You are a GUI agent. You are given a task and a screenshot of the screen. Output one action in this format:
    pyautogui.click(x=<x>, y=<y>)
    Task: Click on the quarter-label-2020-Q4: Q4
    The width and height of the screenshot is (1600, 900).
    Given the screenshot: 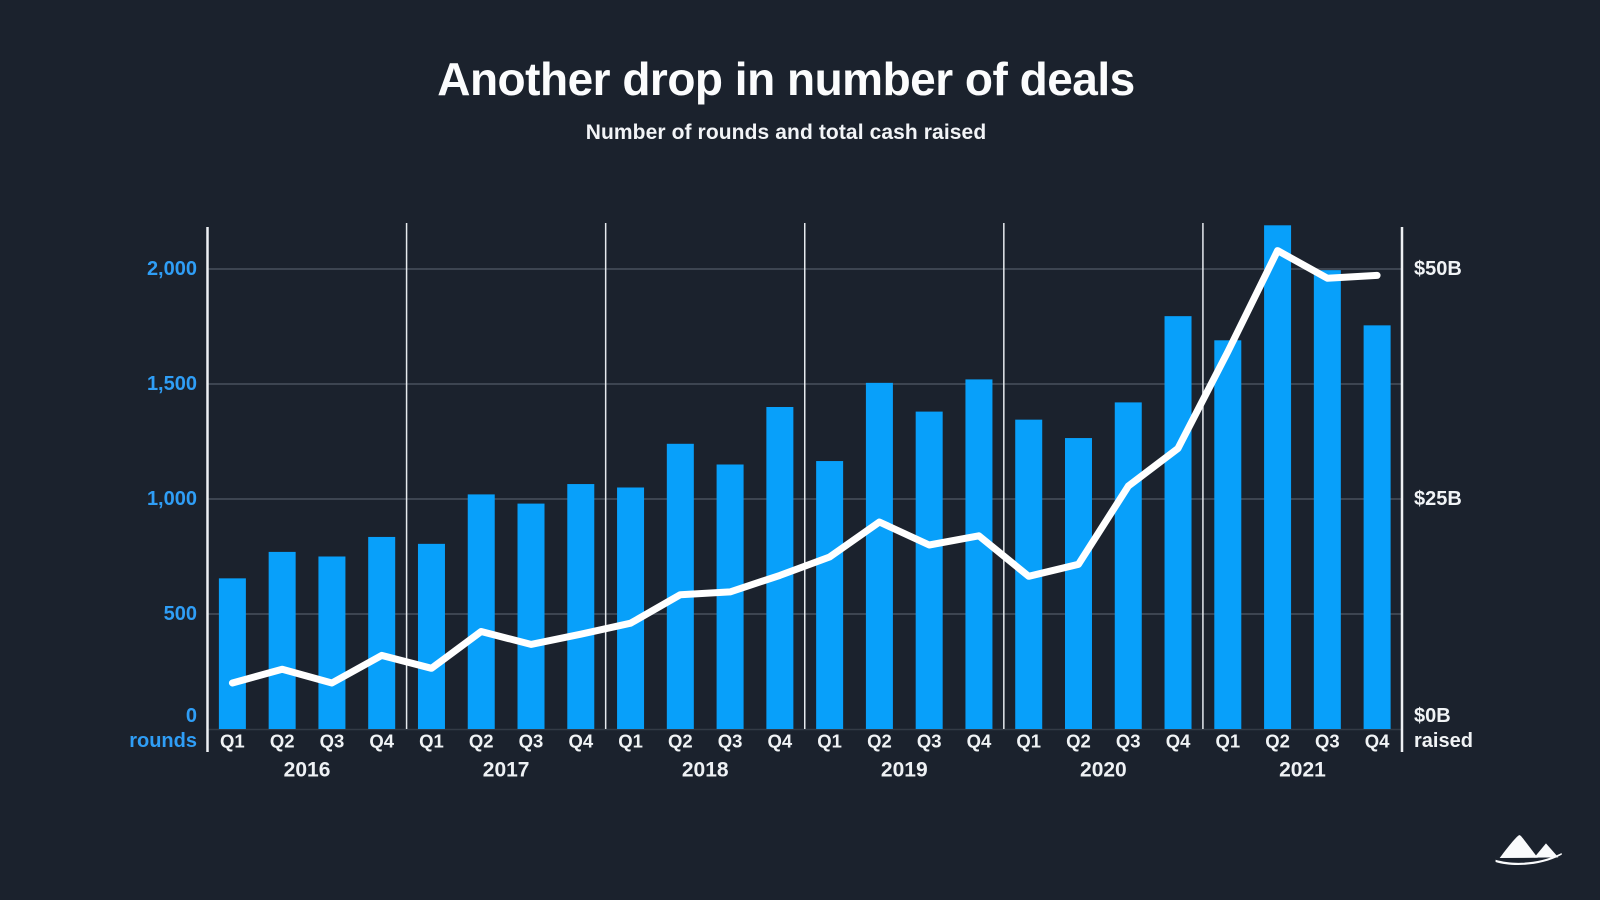 What is the action you would take?
    pyautogui.click(x=1178, y=741)
    